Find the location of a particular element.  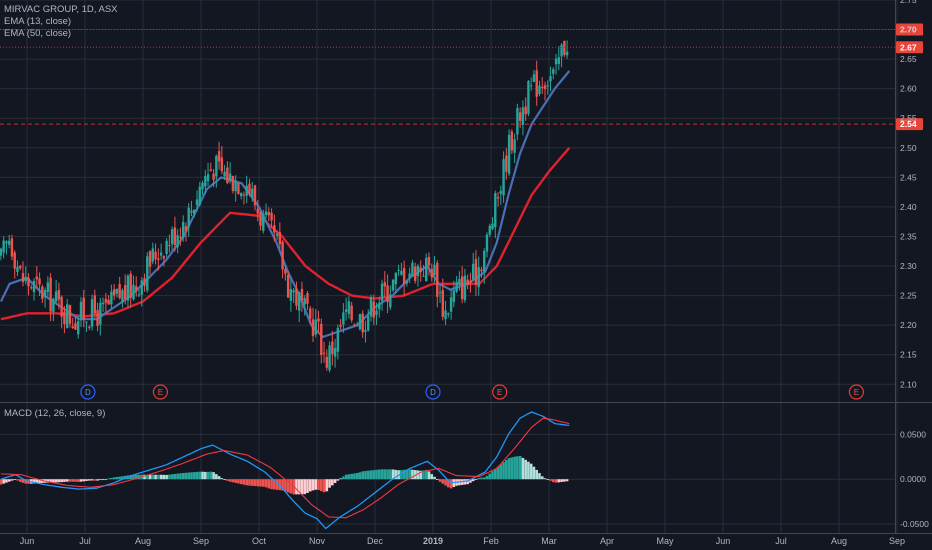

earnings-marker is located at coordinates (856, 392).